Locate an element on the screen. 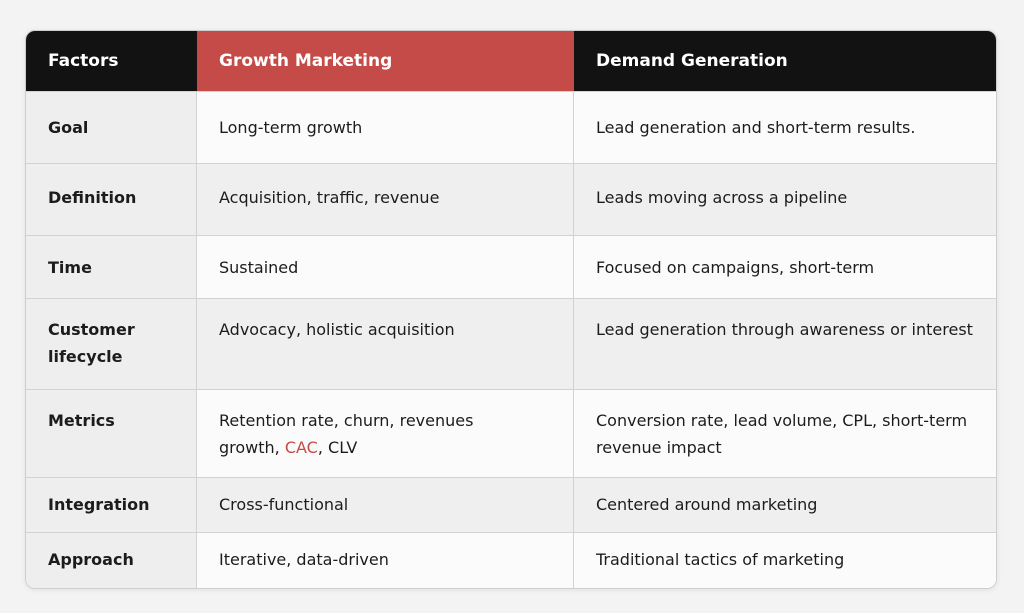  factor-label: Approach is located at coordinates (111, 560).